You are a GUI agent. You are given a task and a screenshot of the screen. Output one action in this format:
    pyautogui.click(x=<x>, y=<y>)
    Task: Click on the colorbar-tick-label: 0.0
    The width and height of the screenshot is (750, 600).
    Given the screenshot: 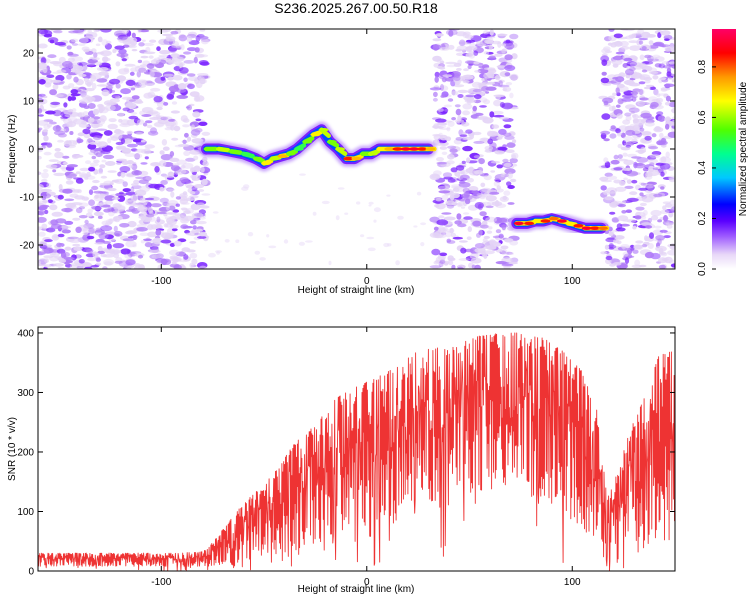 What is the action you would take?
    pyautogui.click(x=702, y=269)
    